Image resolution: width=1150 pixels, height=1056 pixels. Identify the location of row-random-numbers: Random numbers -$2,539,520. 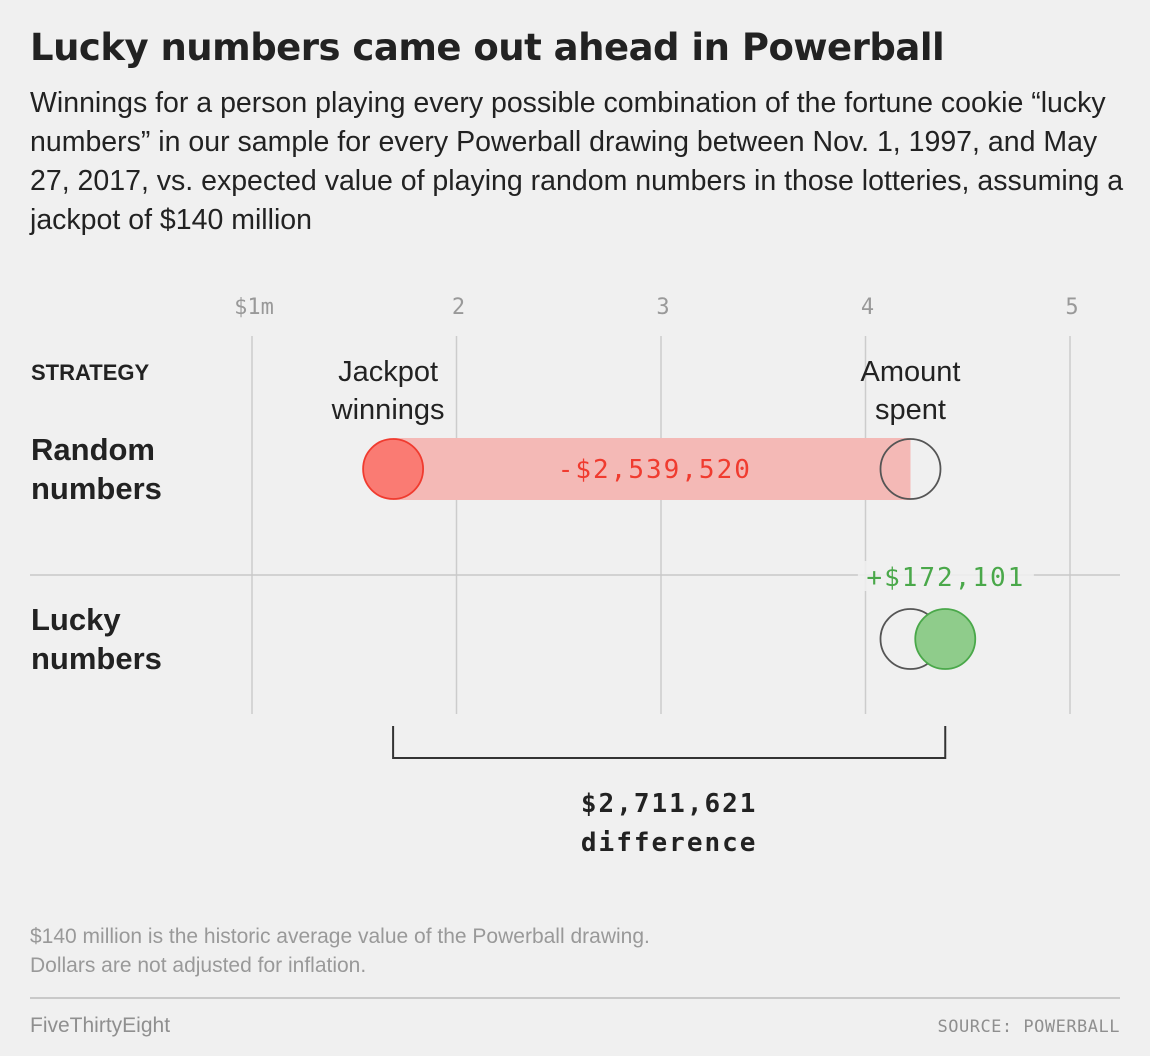
(486, 469).